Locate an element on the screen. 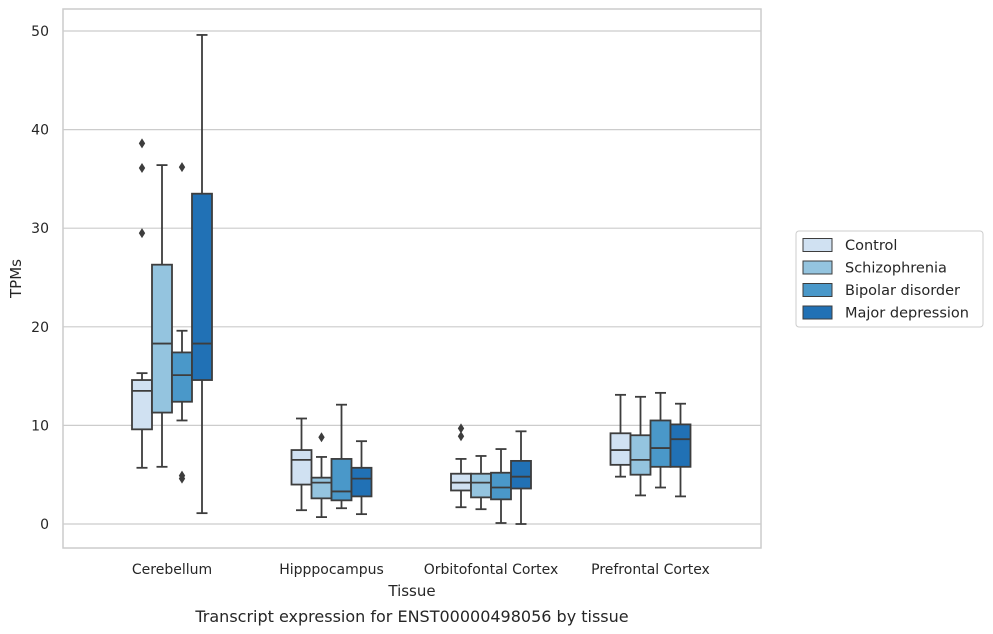 The height and width of the screenshot is (634, 993). legend-frame is located at coordinates (889, 279).